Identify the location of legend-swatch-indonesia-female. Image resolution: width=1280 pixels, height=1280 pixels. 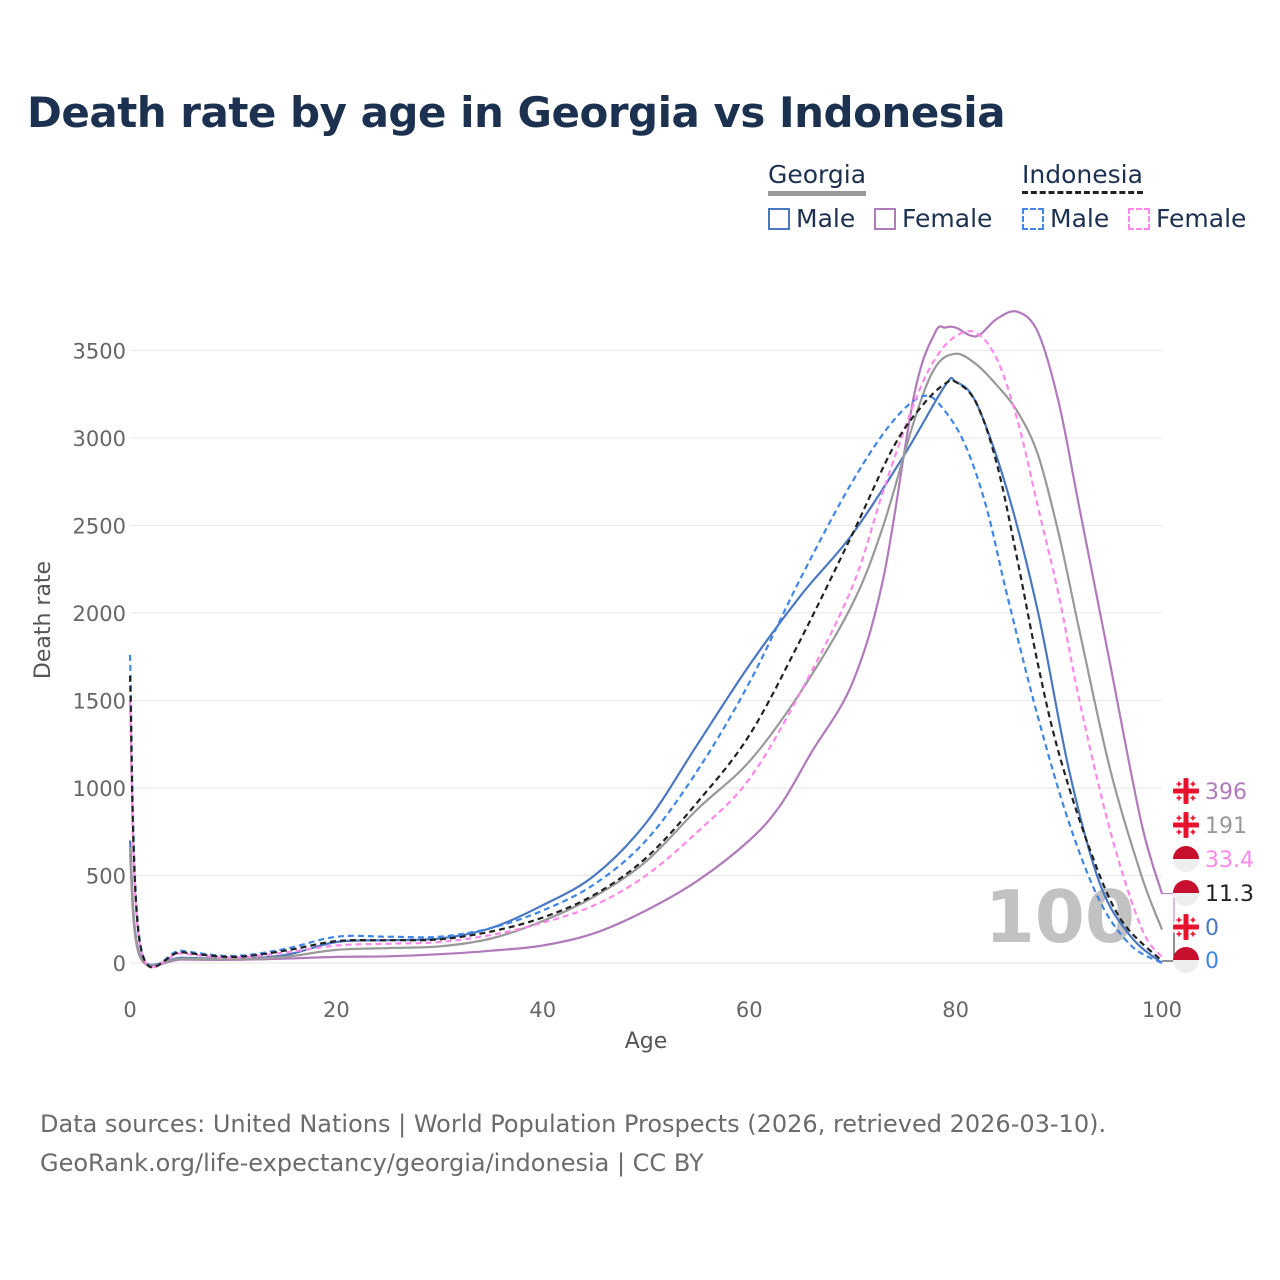
(1139, 218).